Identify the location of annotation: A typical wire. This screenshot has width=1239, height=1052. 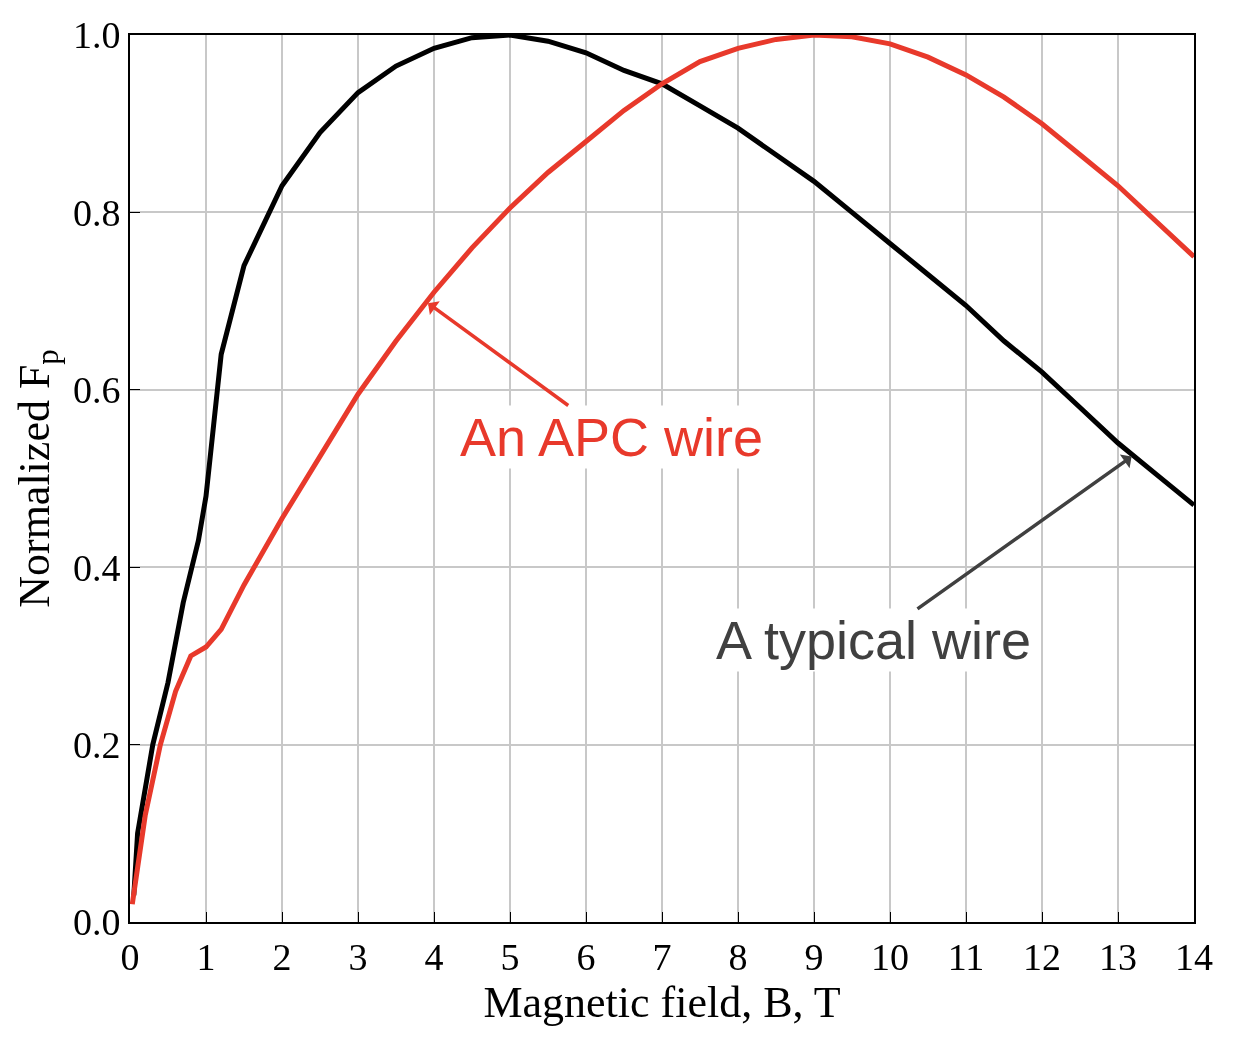
(874, 640).